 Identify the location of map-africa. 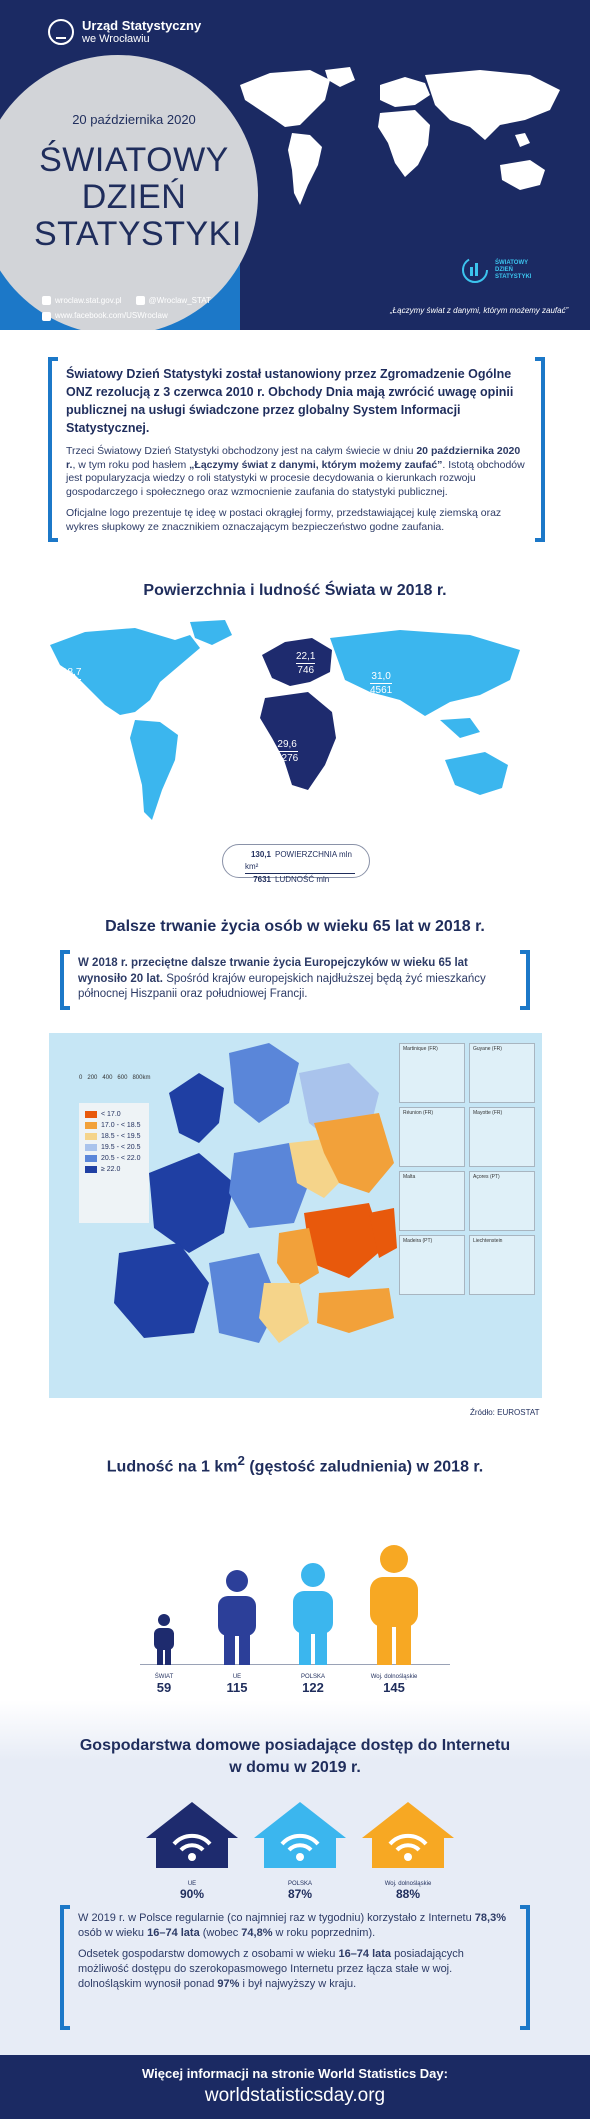
(298, 741).